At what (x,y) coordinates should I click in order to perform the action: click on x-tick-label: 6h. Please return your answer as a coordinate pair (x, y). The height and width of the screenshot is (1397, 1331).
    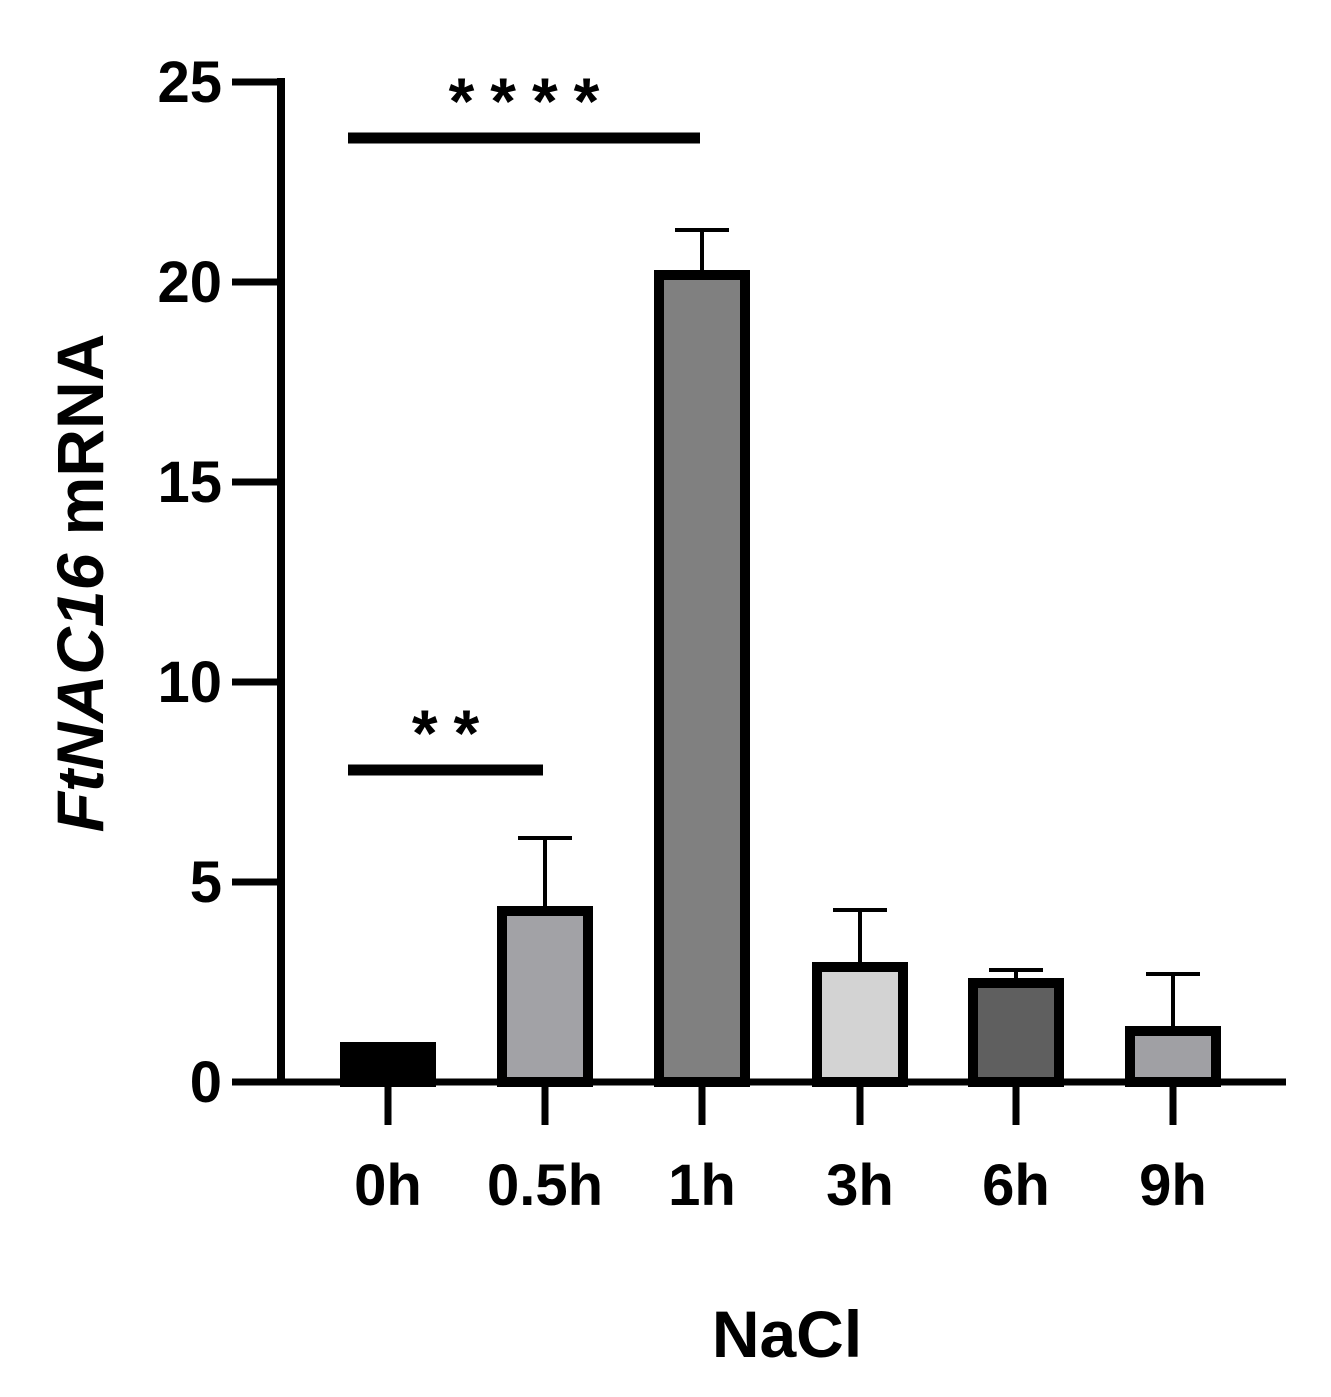
    Looking at the image, I should click on (1016, 1185).